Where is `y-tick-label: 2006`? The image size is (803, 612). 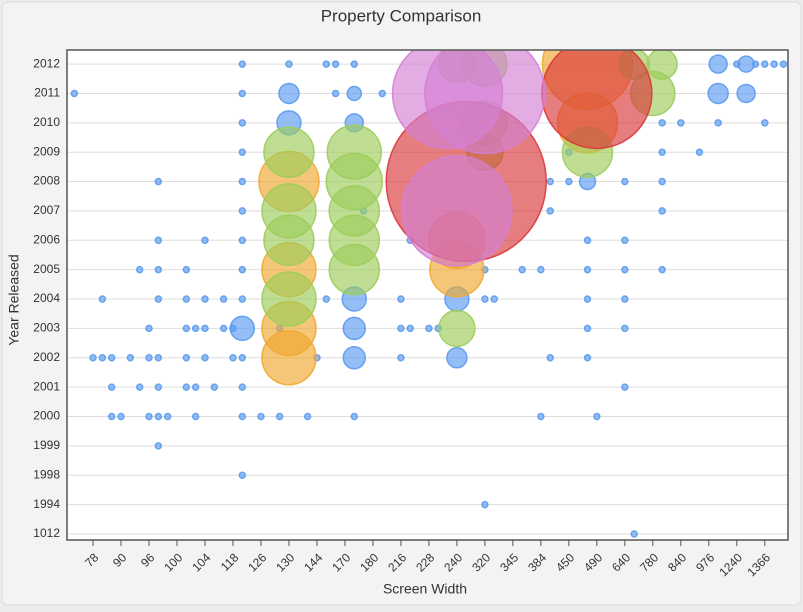 y-tick-label: 2006 is located at coordinates (46, 239).